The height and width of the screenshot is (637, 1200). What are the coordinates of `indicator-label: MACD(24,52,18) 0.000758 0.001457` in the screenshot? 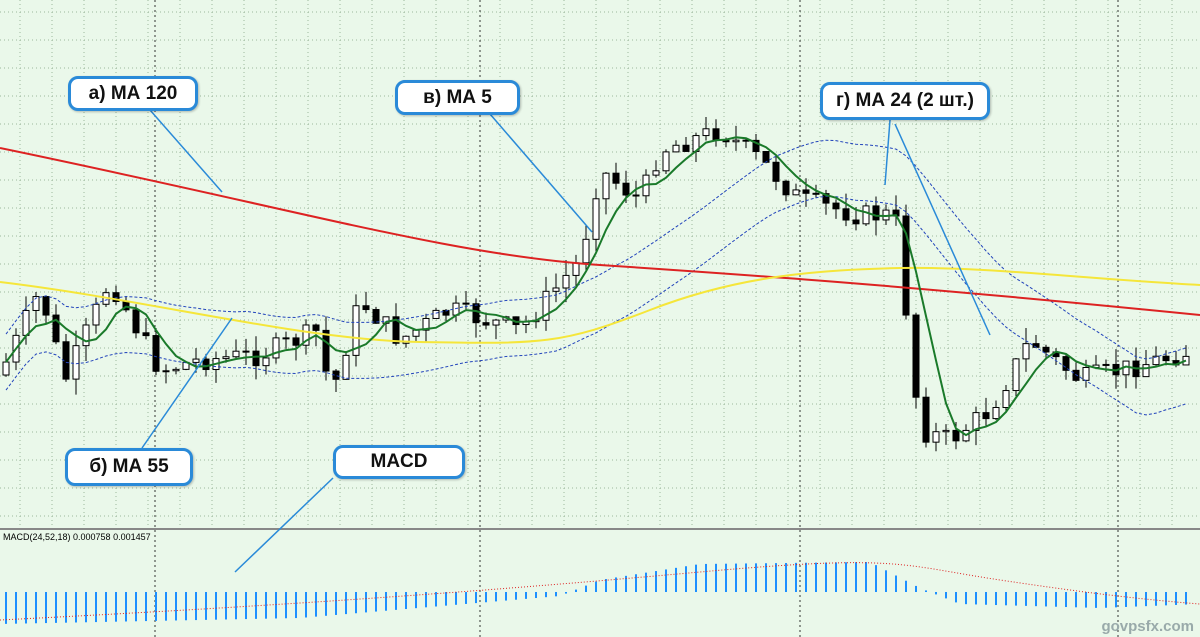 It's located at (77, 537).